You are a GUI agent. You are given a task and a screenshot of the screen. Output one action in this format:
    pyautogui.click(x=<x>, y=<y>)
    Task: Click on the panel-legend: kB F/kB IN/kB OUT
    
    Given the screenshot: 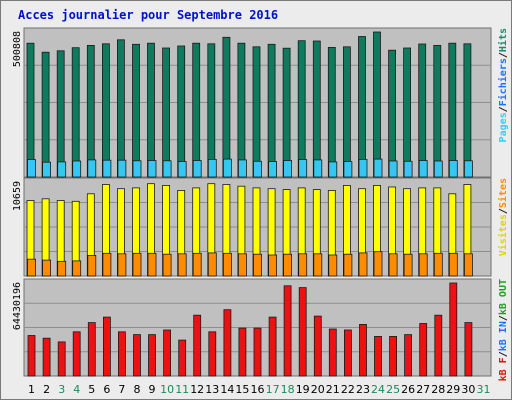 What is the action you would take?
    pyautogui.click(x=503, y=330)
    